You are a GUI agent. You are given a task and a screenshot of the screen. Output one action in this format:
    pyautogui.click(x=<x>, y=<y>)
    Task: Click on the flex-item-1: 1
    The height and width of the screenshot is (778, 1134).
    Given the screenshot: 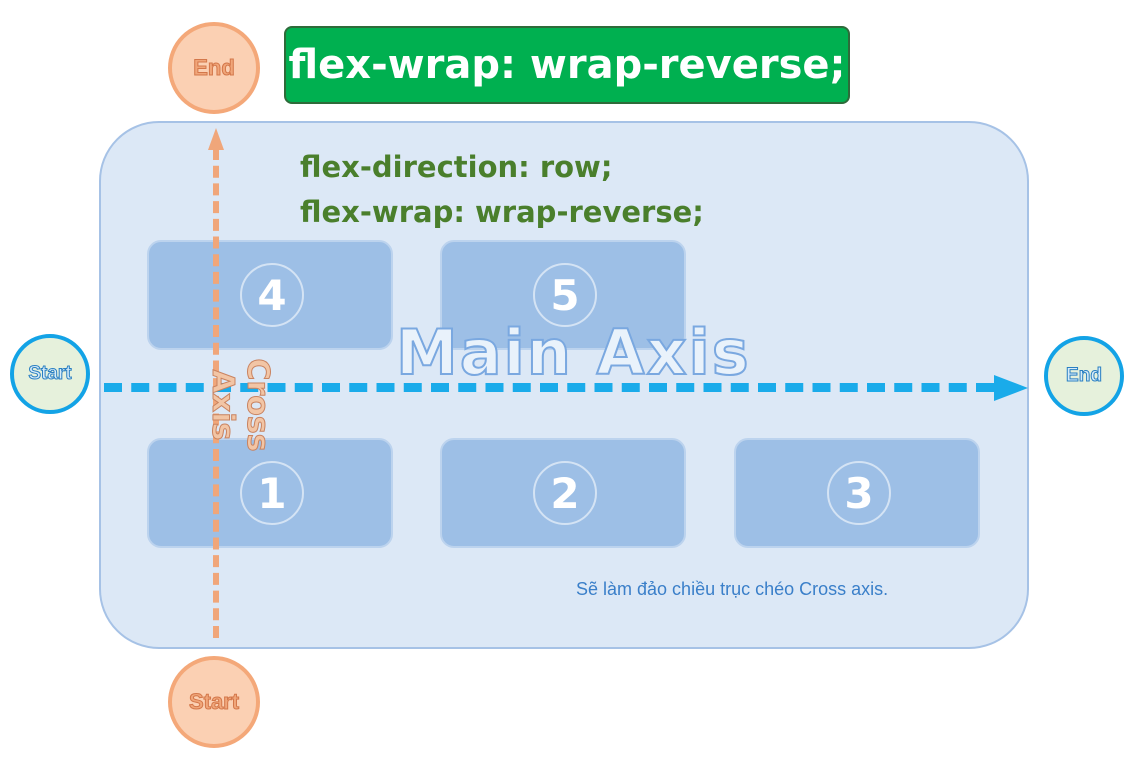 What is the action you would take?
    pyautogui.click(x=270, y=493)
    